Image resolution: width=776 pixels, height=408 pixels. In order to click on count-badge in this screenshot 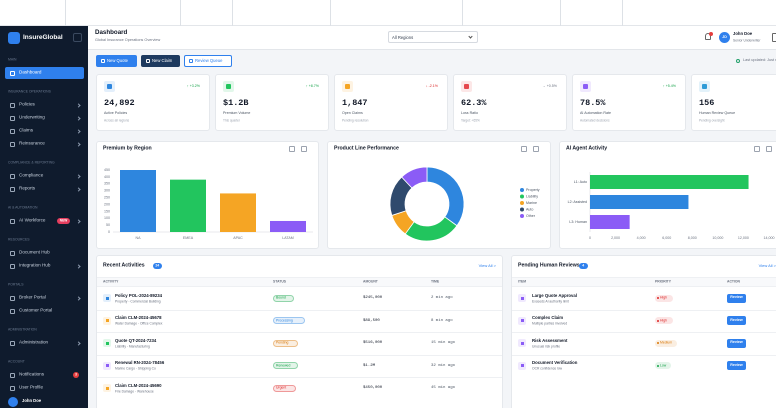, I will do `click(157, 266)`.